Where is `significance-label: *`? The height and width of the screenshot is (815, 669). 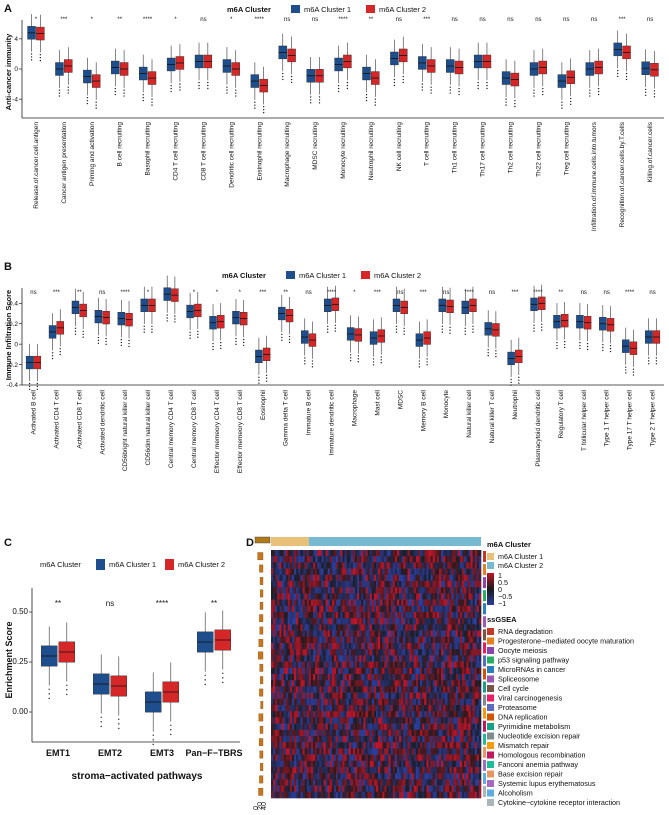 significance-label: * is located at coordinates (240, 293).